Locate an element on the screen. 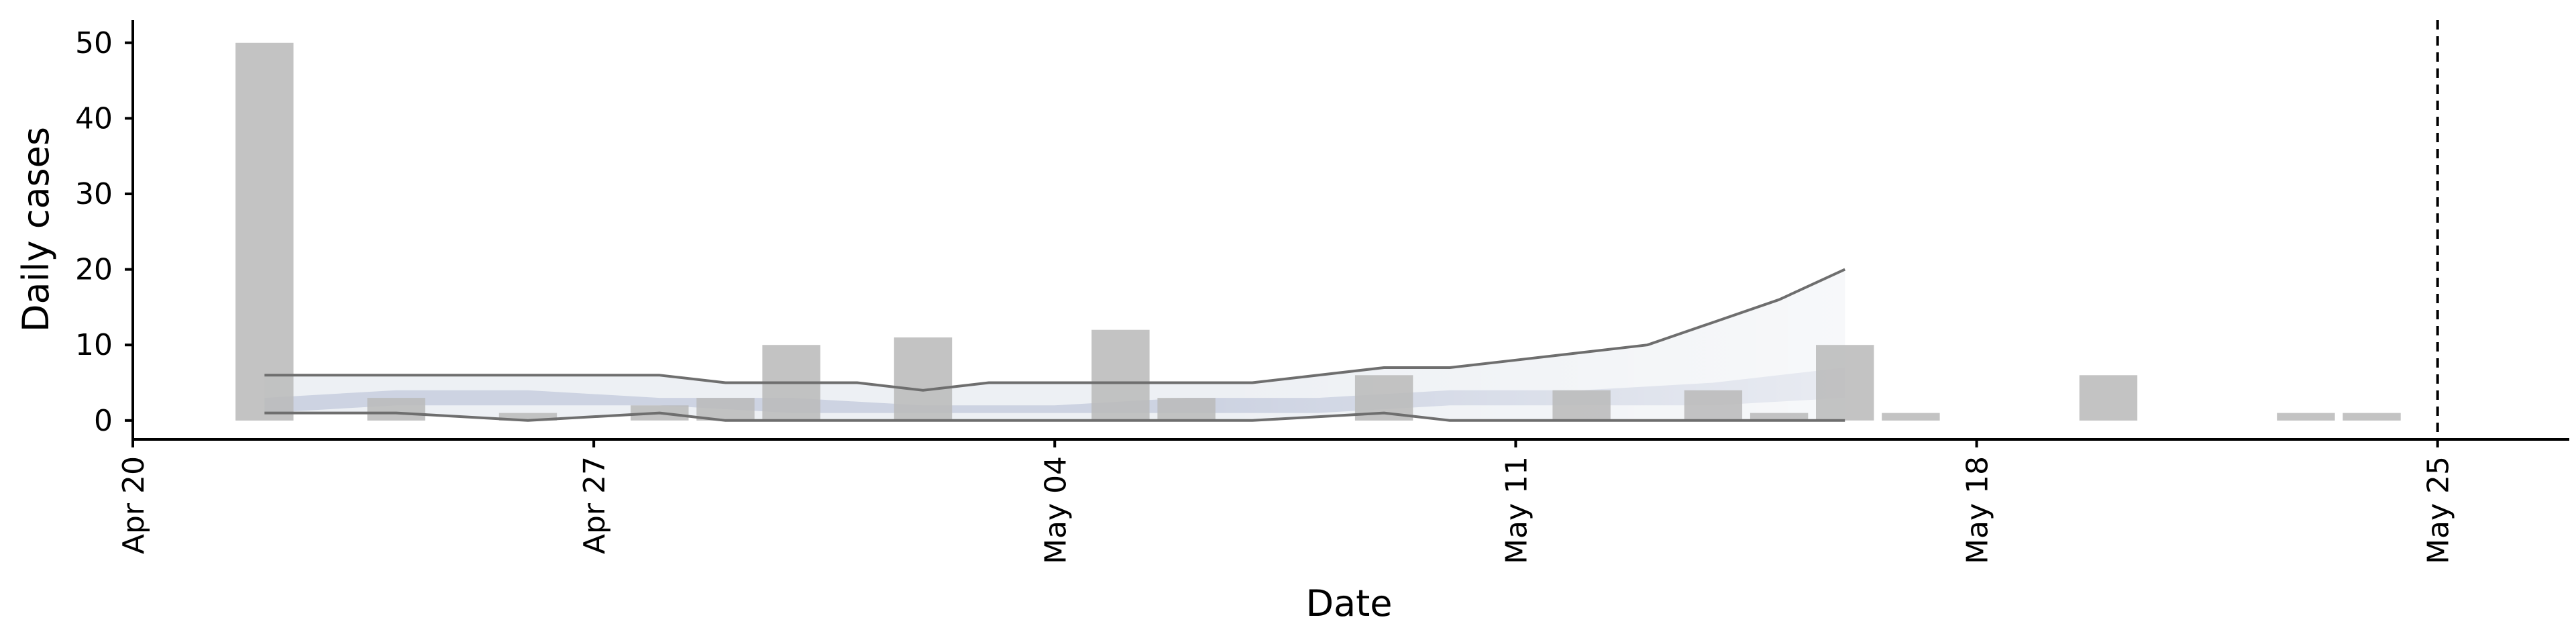 The height and width of the screenshot is (644, 2576). x-tick-label: Apr 27 is located at coordinates (595, 505).